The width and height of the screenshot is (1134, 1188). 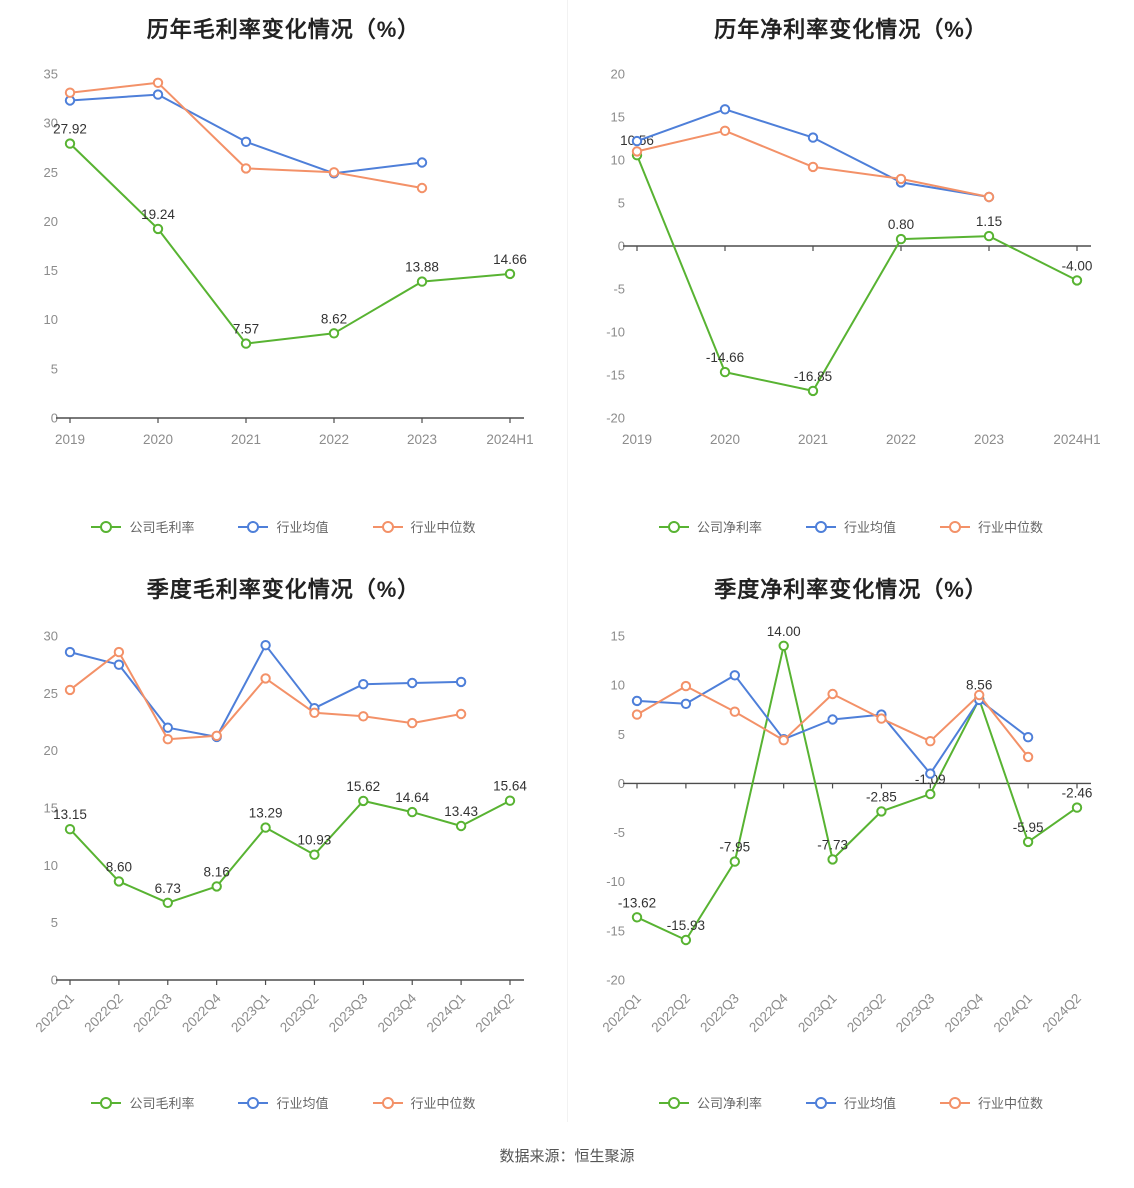 I want to click on x-axis-labels: 2019 2020 2021 2022 2023 2024H1, so click(x=861, y=439).